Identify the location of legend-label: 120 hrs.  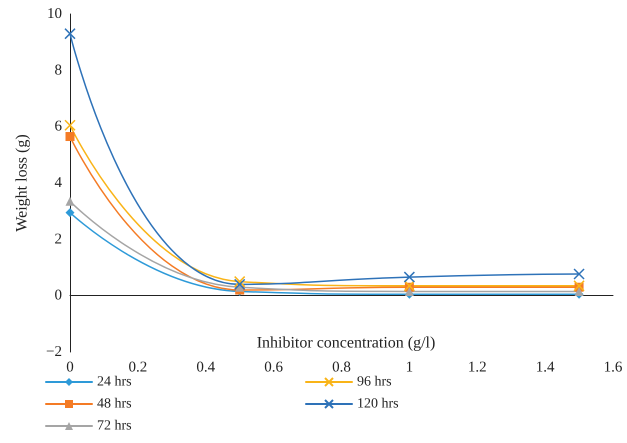
(378, 404).